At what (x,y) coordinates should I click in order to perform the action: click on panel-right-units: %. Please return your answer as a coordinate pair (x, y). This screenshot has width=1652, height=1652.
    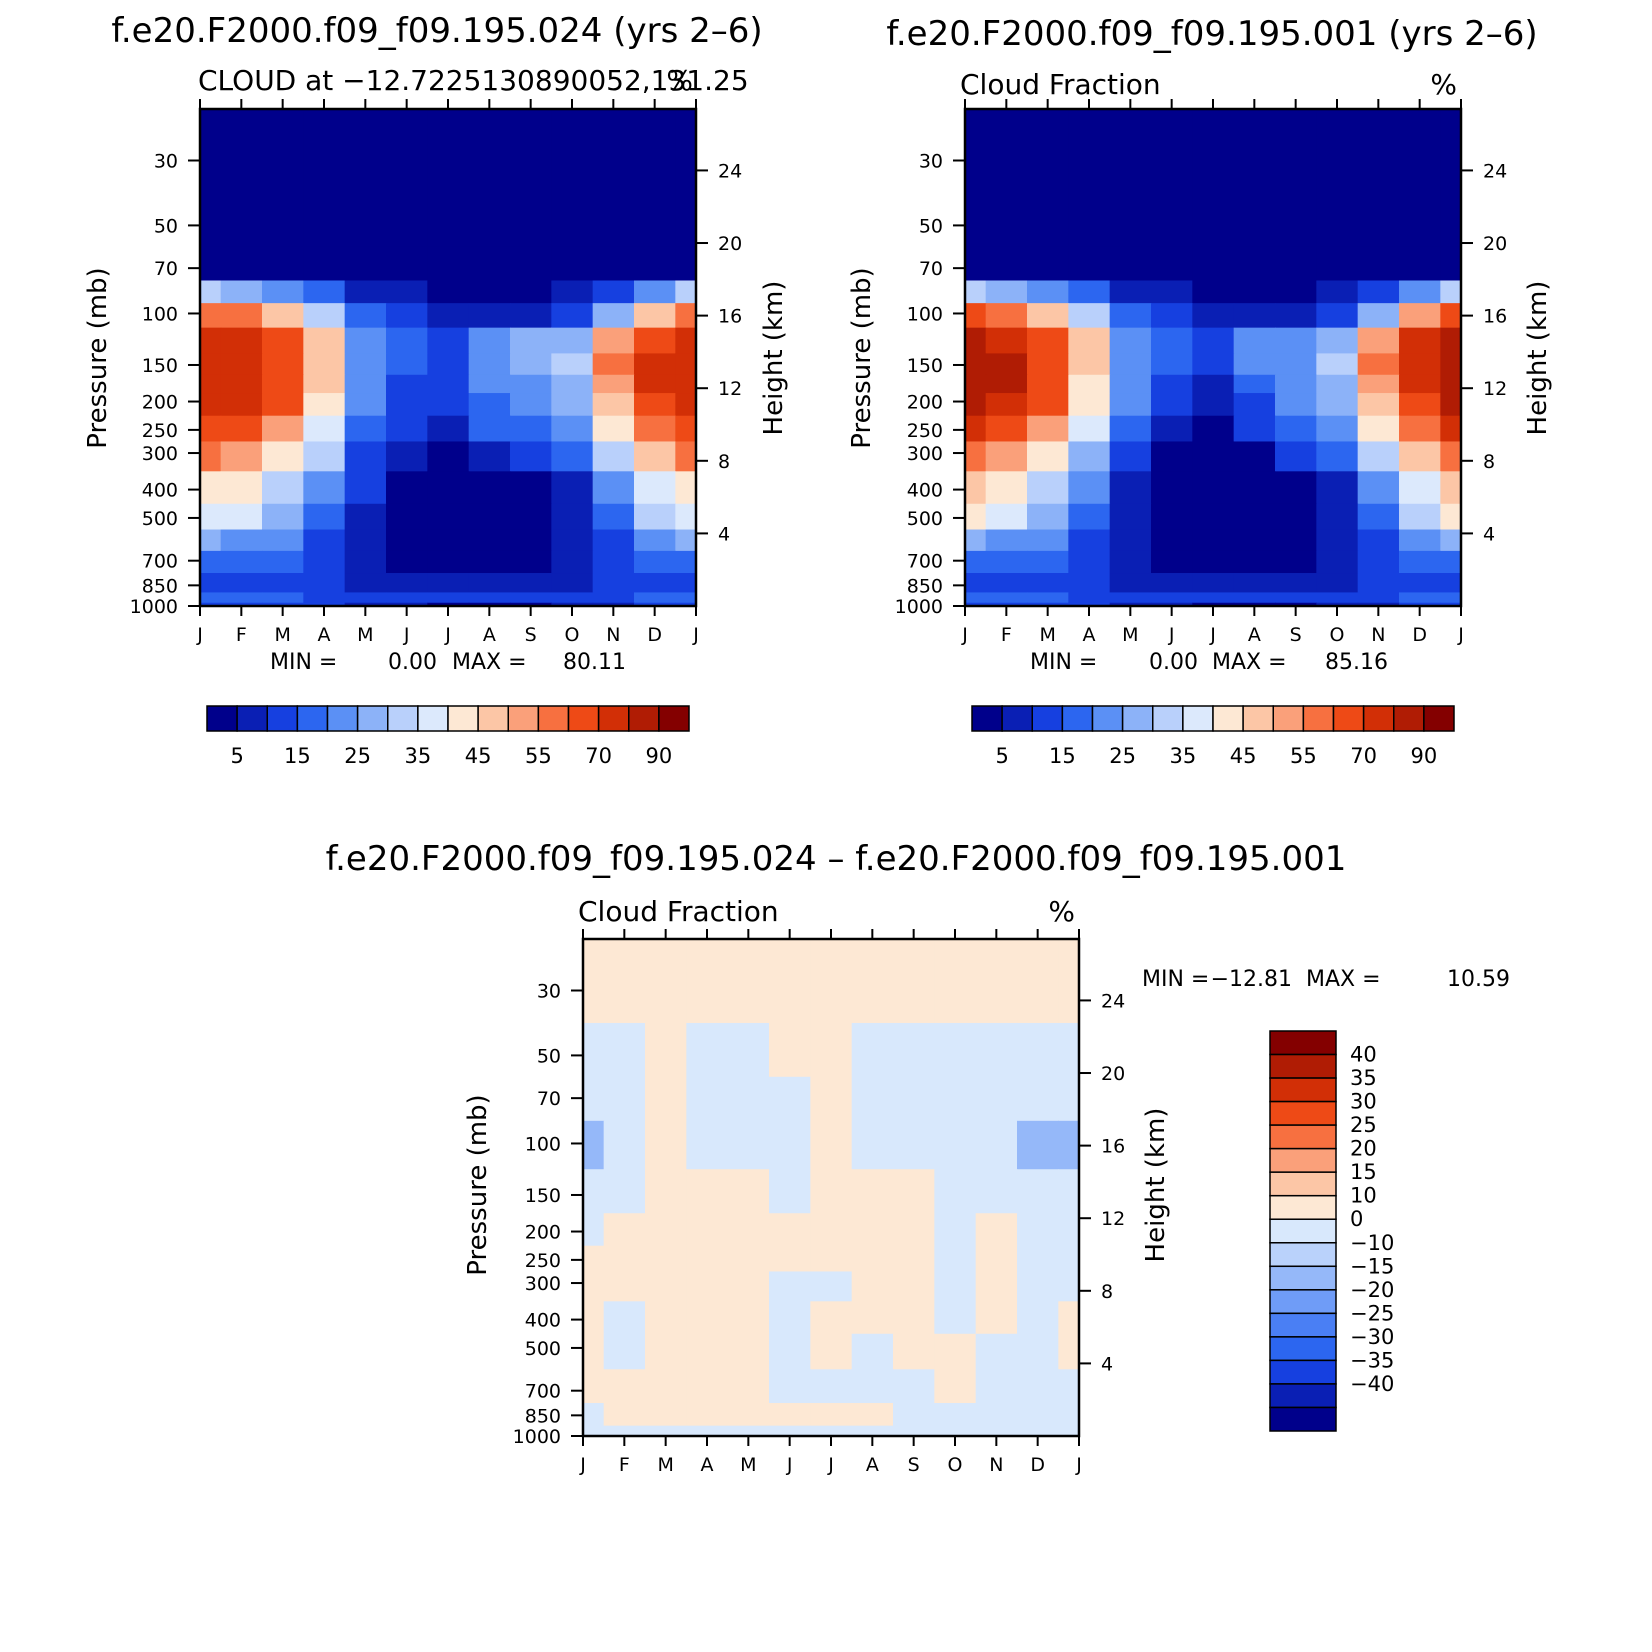
    Looking at the image, I should click on (1443, 84).